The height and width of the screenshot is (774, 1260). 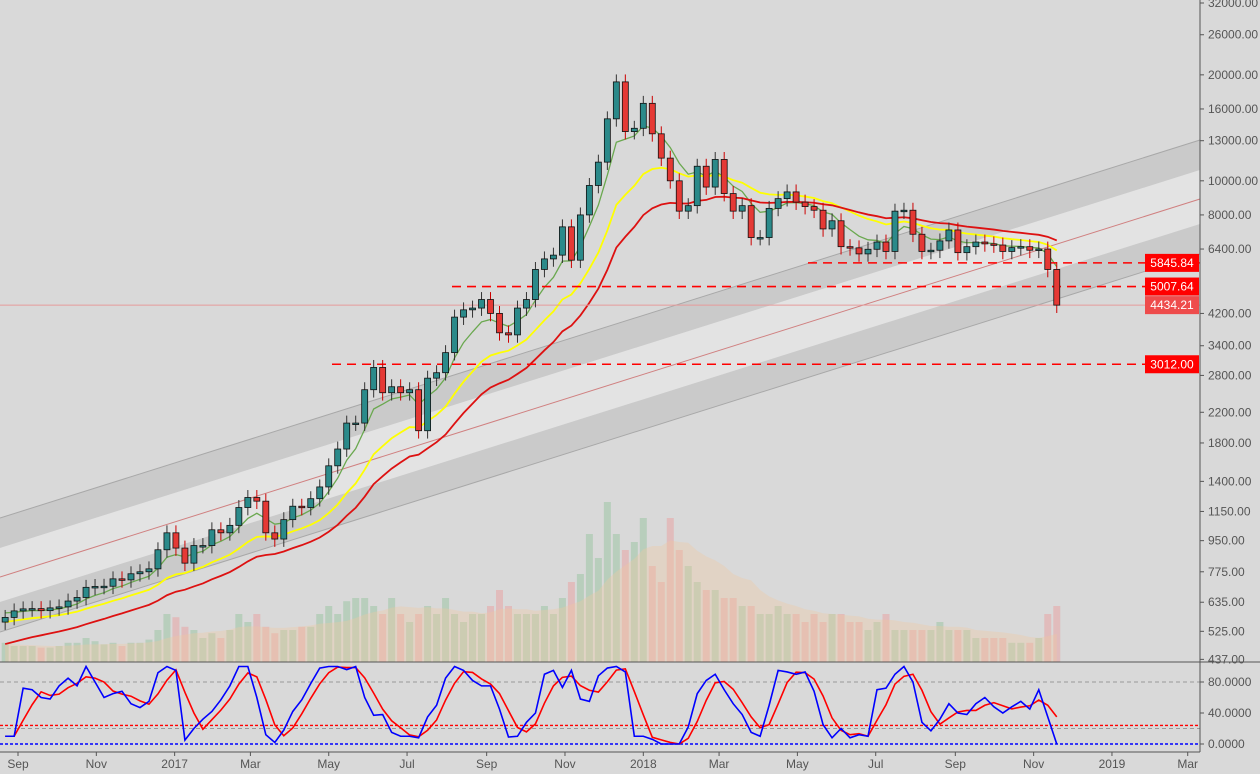 I want to click on stoch-d-line, so click(x=531, y=705).